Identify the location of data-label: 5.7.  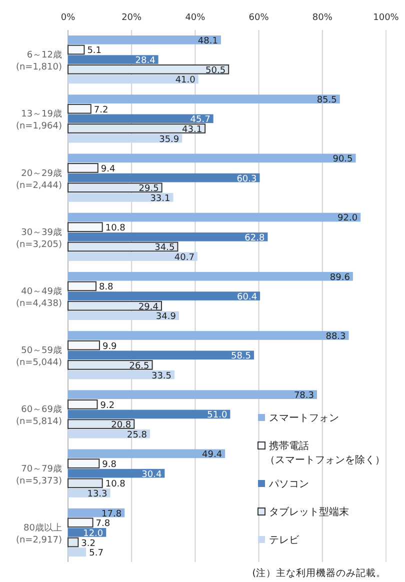
(96, 553).